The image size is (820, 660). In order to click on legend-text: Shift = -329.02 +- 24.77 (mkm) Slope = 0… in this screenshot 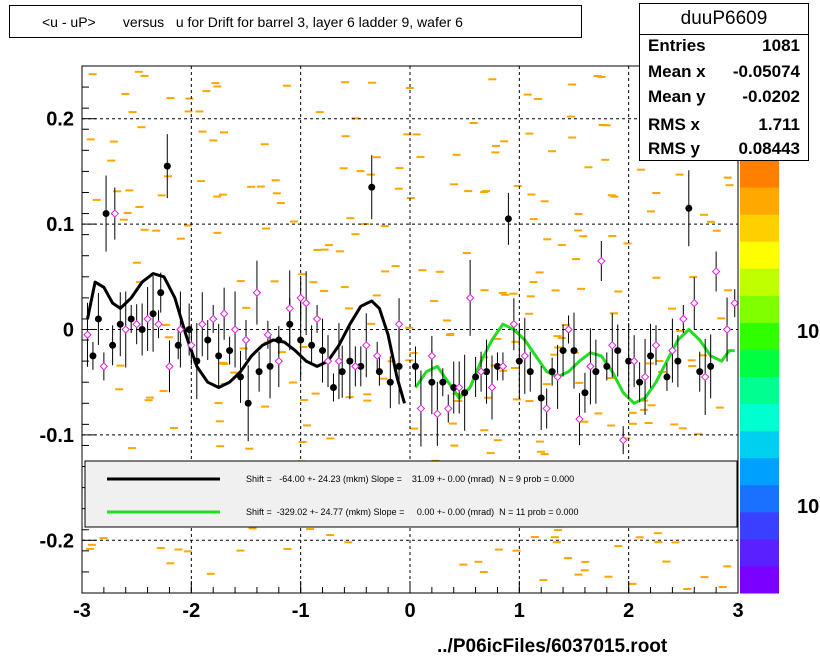, I will do `click(412, 512)`.